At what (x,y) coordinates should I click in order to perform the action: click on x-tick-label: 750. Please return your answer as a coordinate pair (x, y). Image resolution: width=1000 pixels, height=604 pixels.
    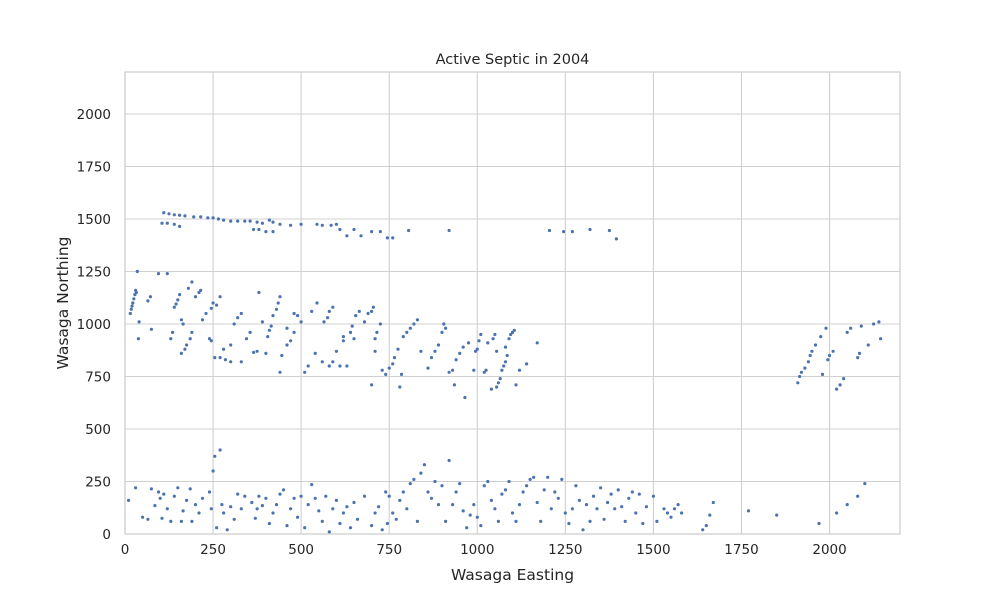
    Looking at the image, I should click on (389, 550).